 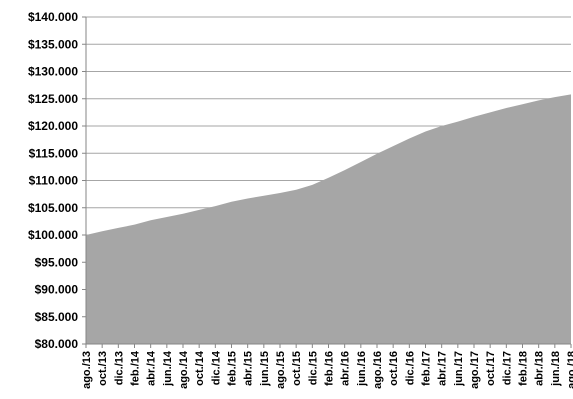 I want to click on x-tick-label: jun./18, so click(x=556, y=369).